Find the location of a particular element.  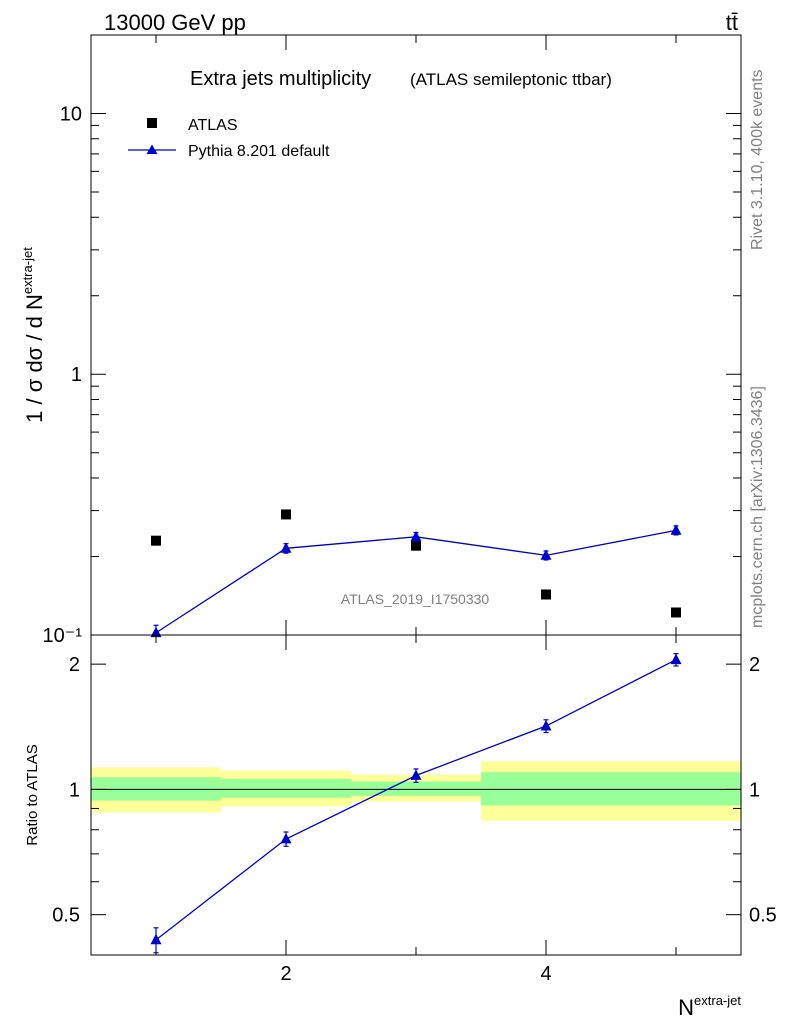

legend-label-atlas: ATLAS is located at coordinates (213, 125).